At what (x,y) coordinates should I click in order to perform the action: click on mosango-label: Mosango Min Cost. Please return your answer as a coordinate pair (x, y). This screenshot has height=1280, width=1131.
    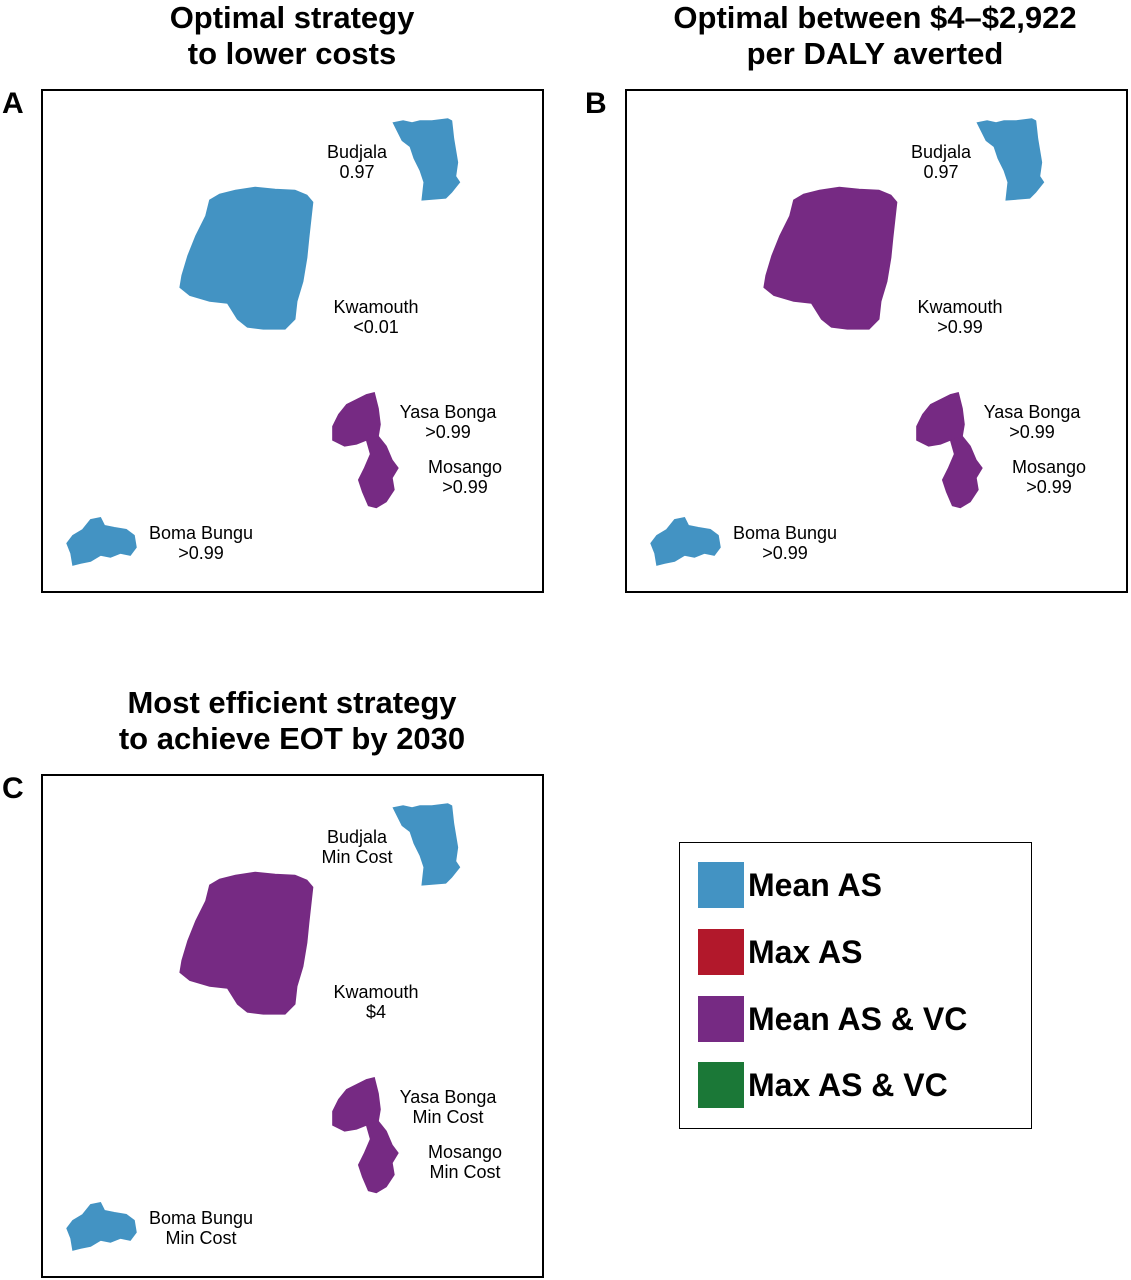
    Looking at the image, I should click on (465, 1162).